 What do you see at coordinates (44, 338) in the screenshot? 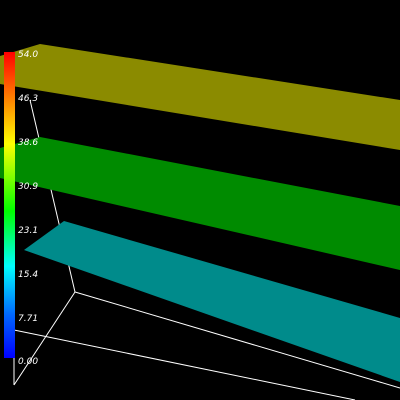
I see `axis-line-floor-left` at bounding box center [44, 338].